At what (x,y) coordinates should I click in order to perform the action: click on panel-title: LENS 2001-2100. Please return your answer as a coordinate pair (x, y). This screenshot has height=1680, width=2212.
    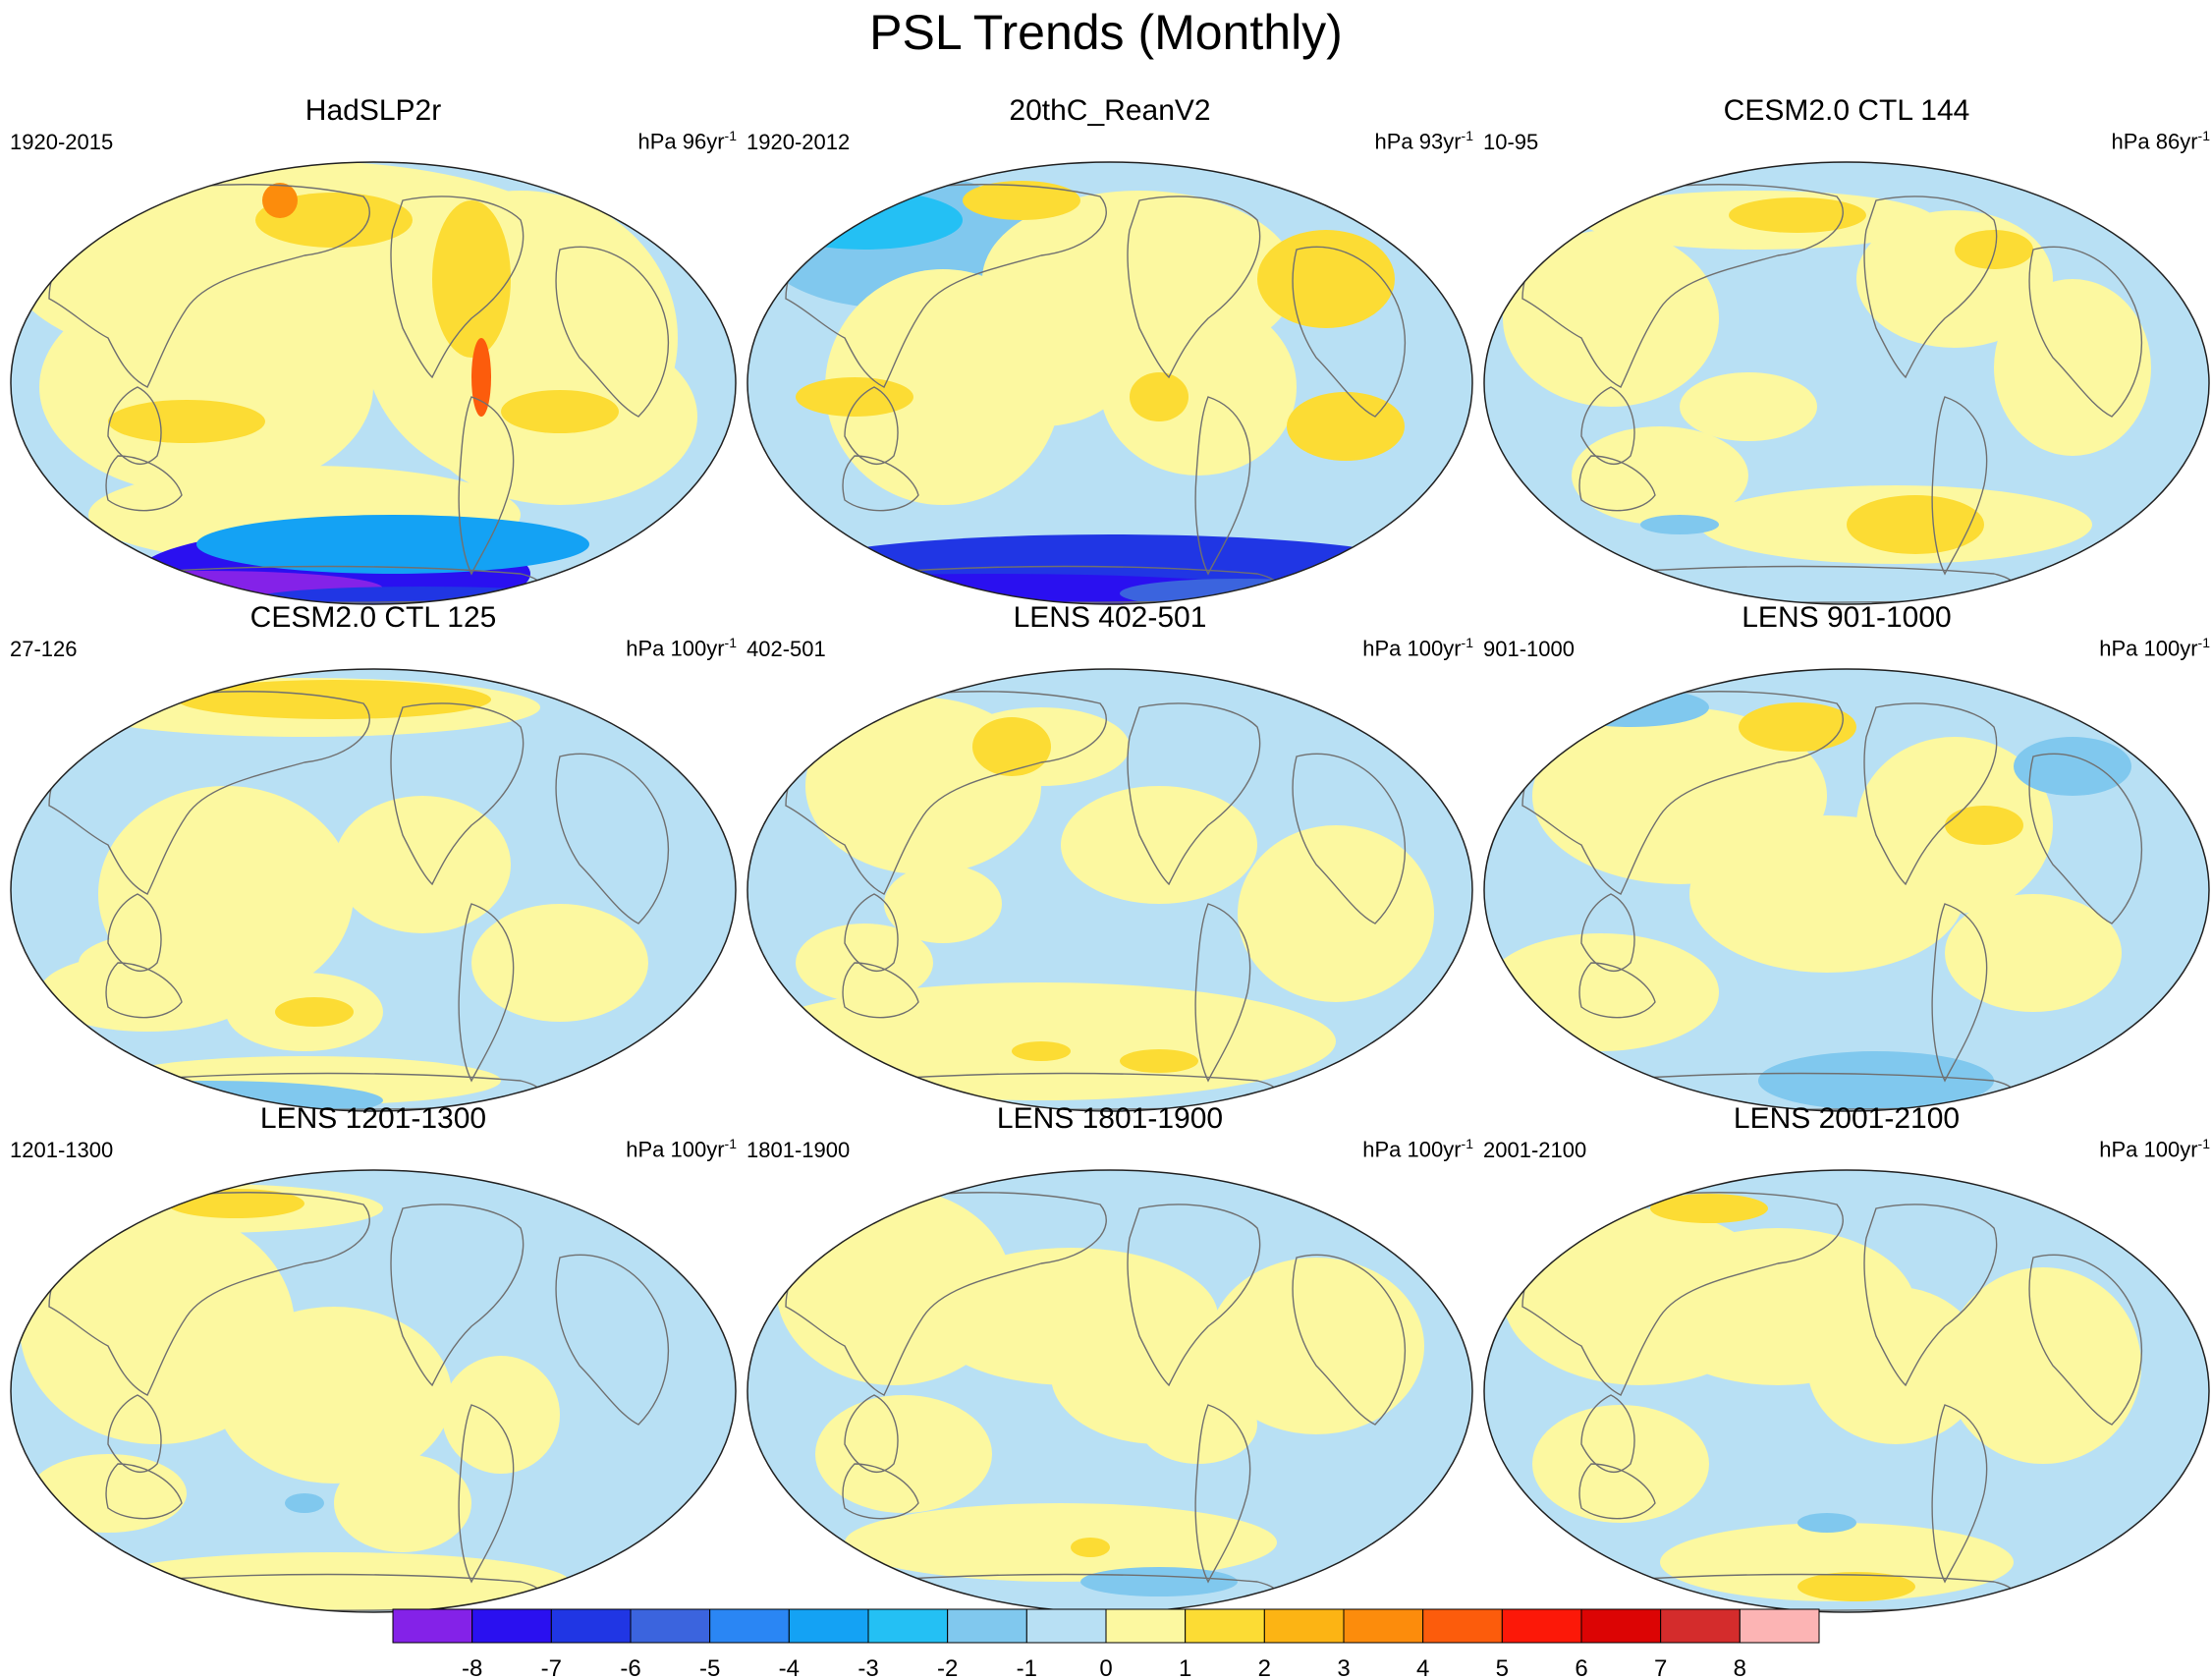
    Looking at the image, I should click on (1847, 1118).